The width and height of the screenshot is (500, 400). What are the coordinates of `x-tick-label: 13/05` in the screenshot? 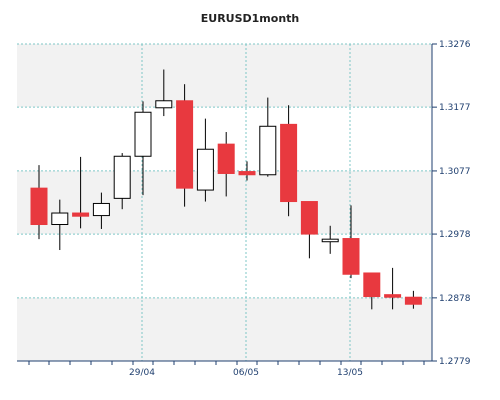 It's located at (350, 373).